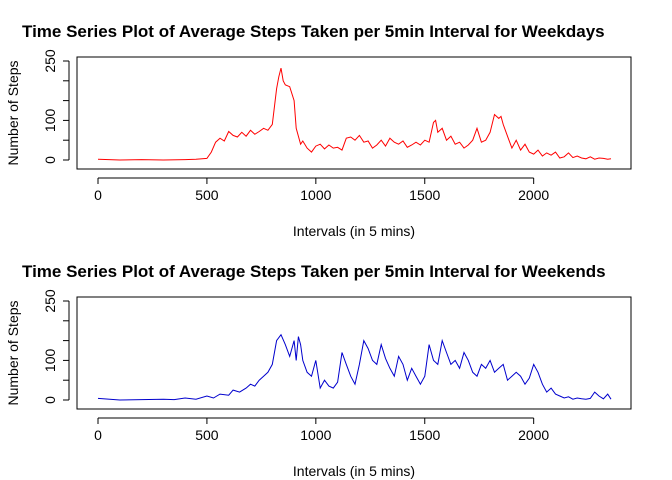  What do you see at coordinates (56, 106) in the screenshot?
I see `weekdays-y-axis: 0 100 250` at bounding box center [56, 106].